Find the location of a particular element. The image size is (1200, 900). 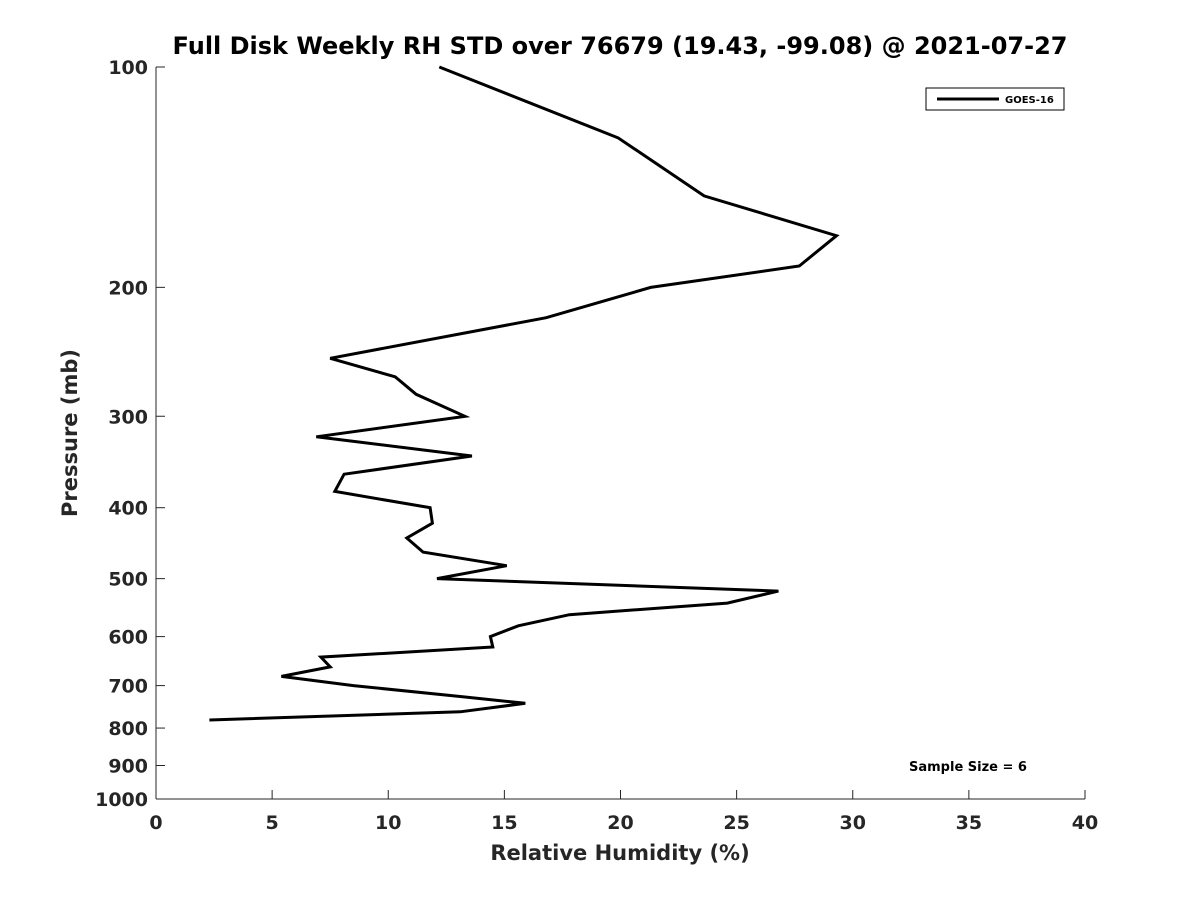

x-ticks: 0 5 10 15 20 25 30 35 40 is located at coordinates (623, 812).